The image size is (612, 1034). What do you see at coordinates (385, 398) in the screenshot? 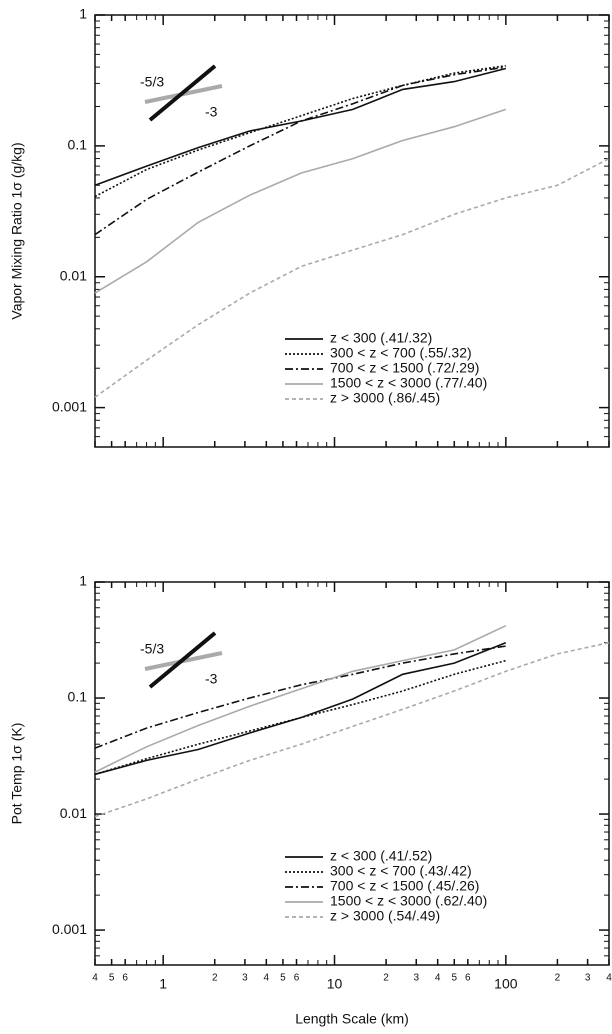
I see `legend-label: z > 3000 (.86/.45)` at bounding box center [385, 398].